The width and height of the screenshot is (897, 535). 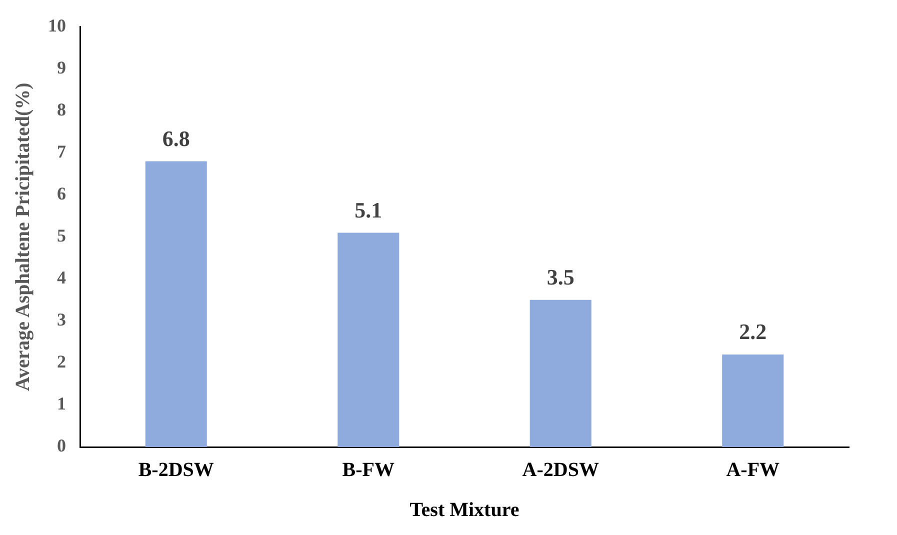 I want to click on data-label: 6.8, so click(x=176, y=138).